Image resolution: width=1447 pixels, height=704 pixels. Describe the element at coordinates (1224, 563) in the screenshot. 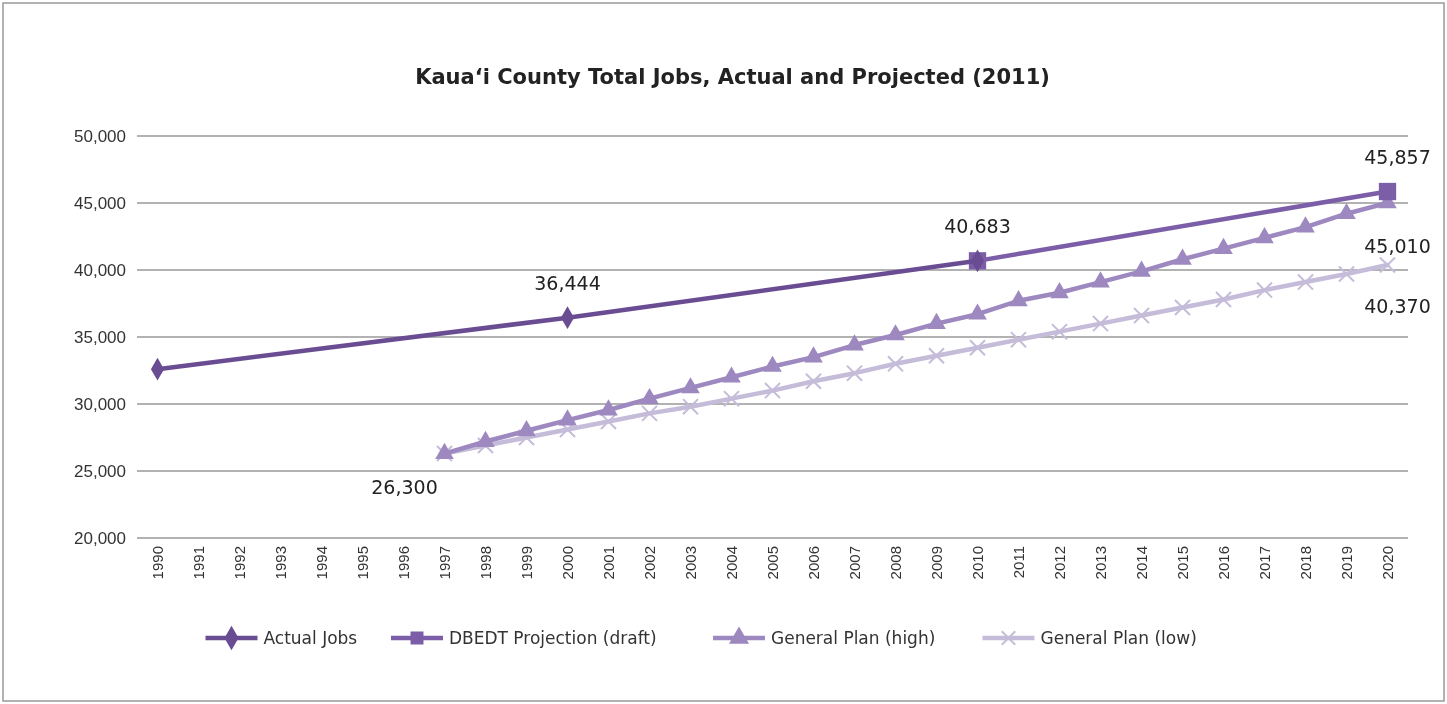

I see `x-tick-label: 2016` at that location.